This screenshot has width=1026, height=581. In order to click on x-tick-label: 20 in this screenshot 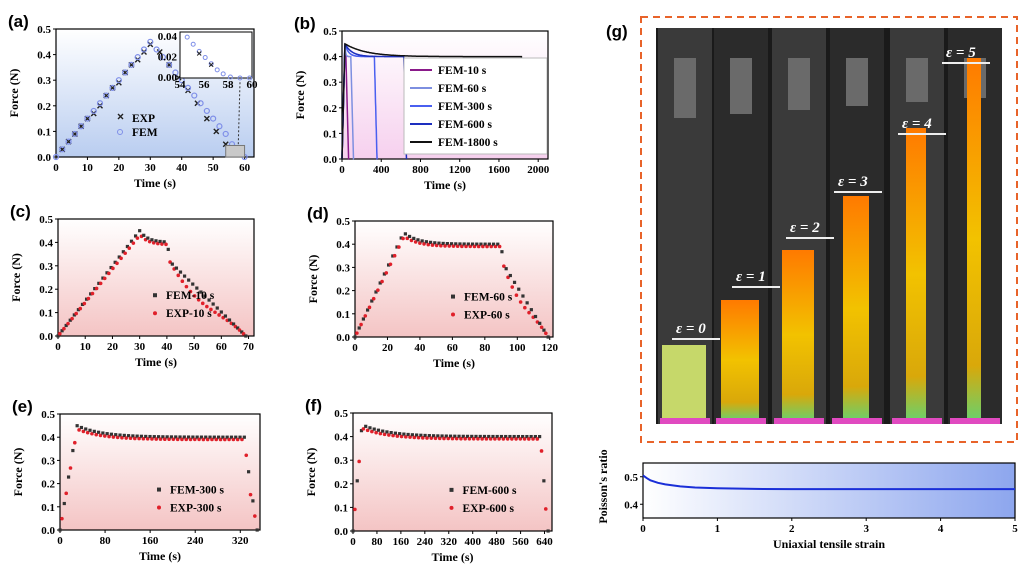, I will do `click(119, 168)`.